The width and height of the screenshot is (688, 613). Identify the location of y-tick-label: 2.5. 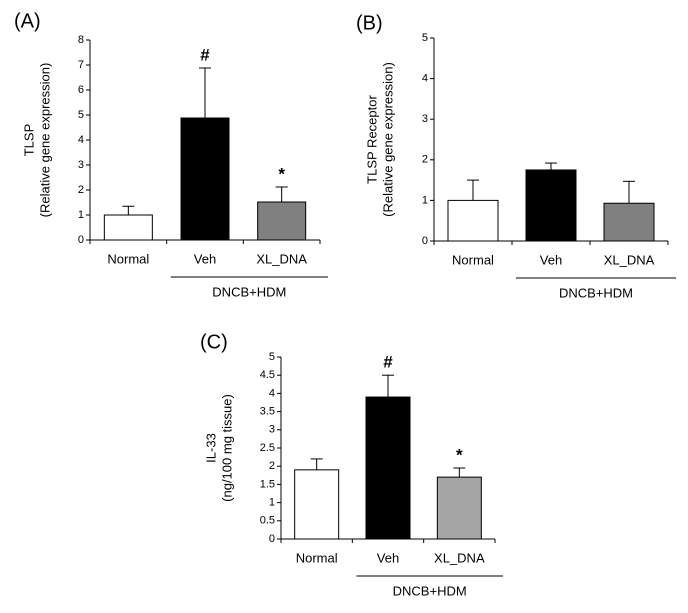
(267, 448).